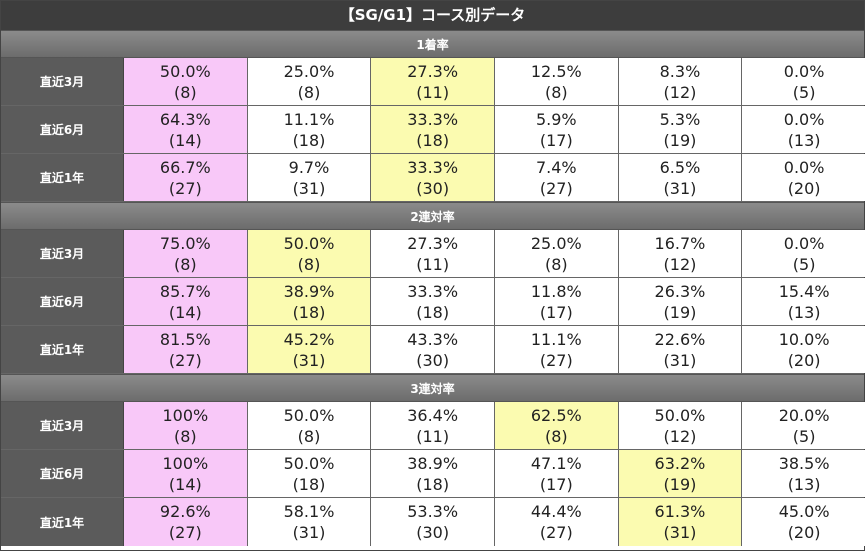 The height and width of the screenshot is (551, 865). I want to click on data-cell: 25.0% (8), so click(556, 253).